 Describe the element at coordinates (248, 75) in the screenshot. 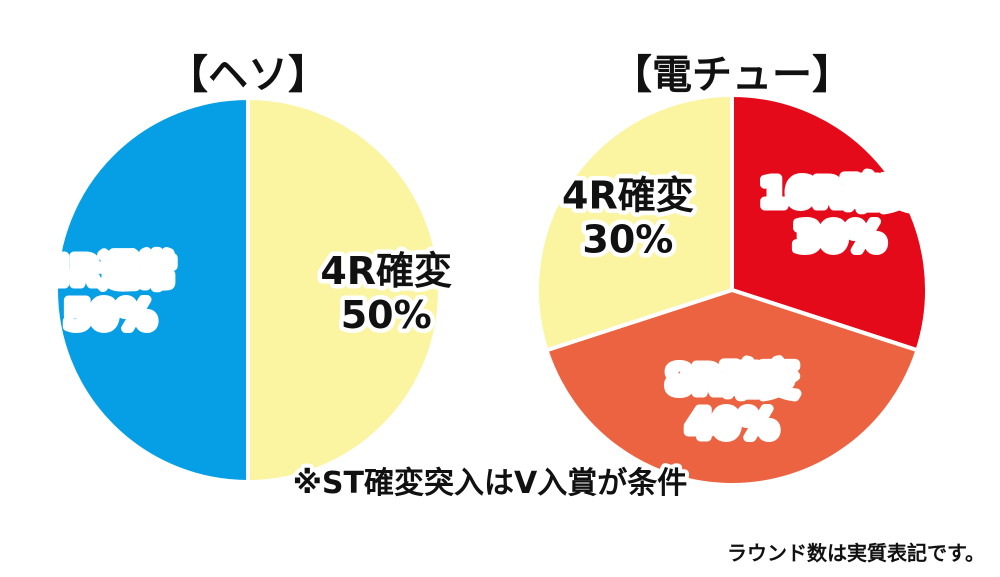

I see `heso-title: 【ヘソ】` at that location.